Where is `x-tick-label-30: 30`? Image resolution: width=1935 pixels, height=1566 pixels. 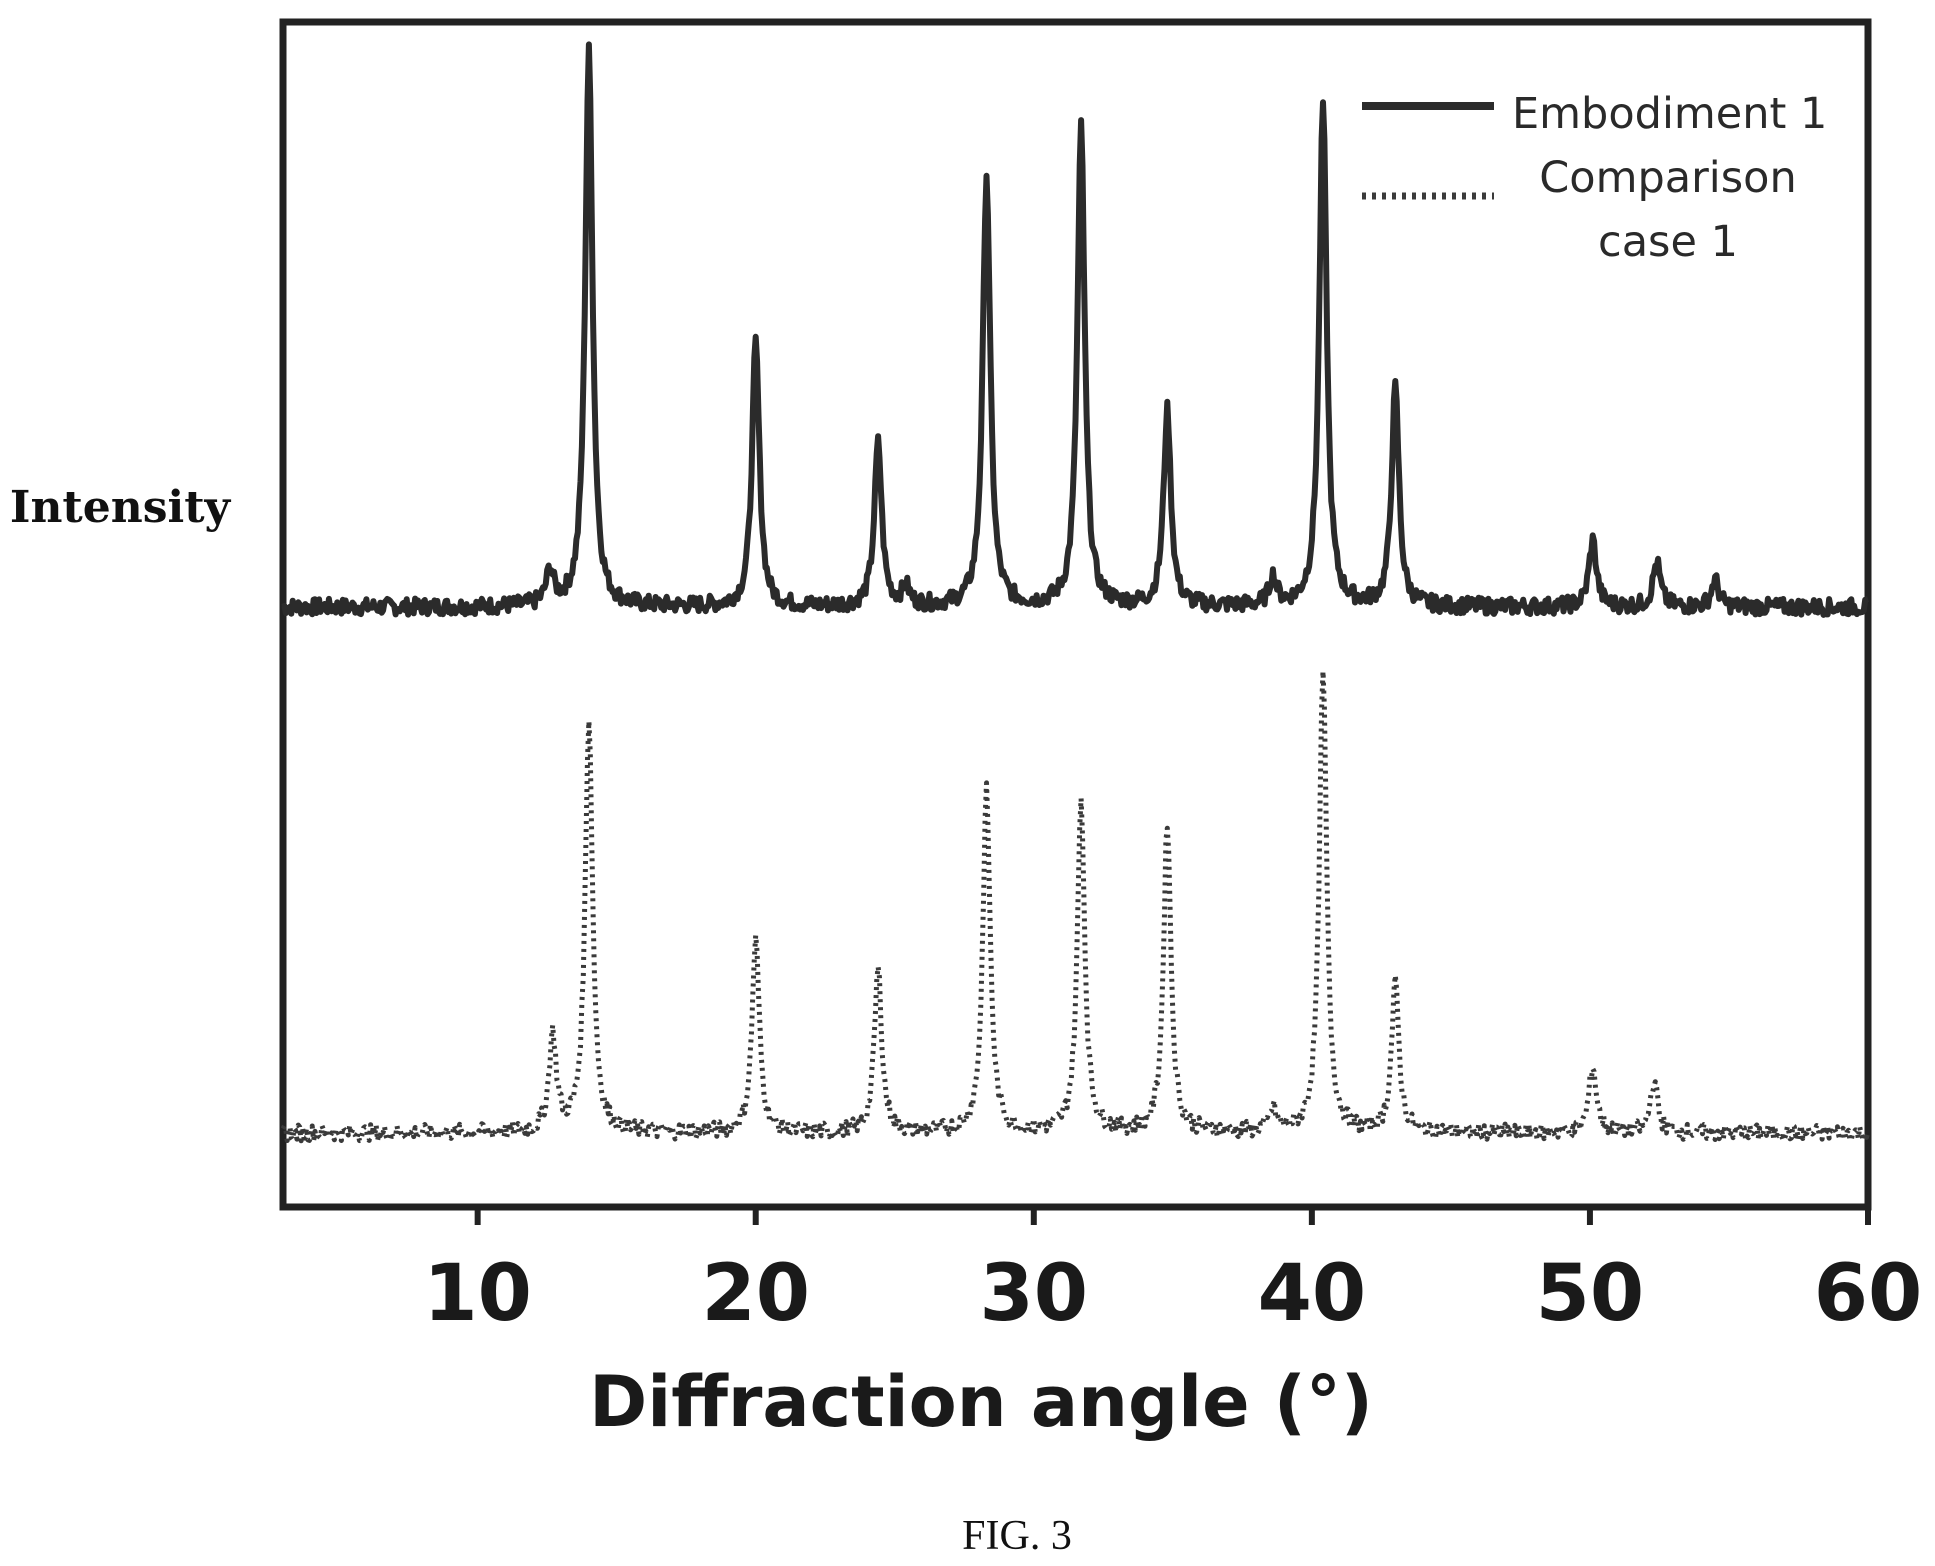 x-tick-label-30: 30 is located at coordinates (1034, 1294).